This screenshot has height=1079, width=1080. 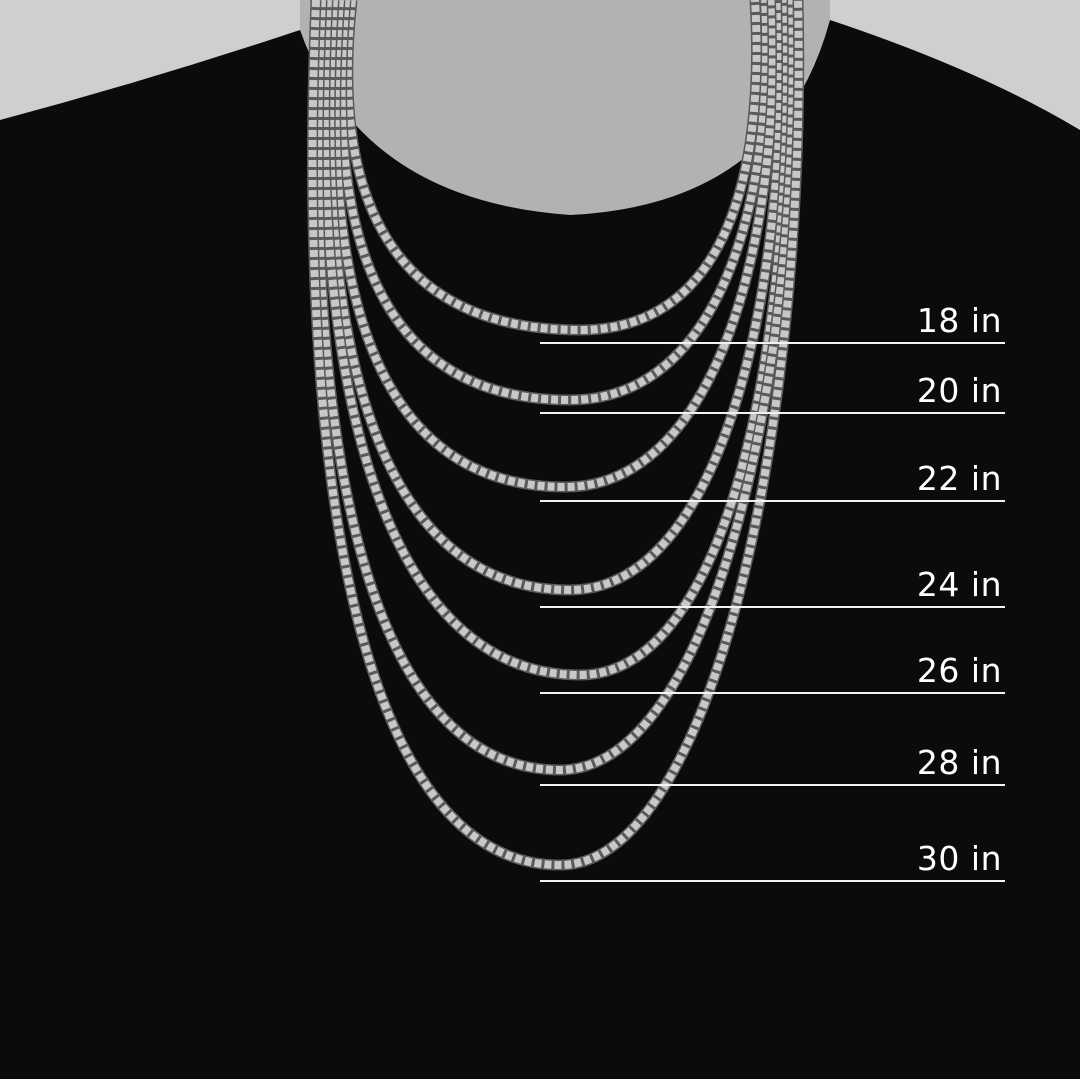 I want to click on length-label: 24 in, so click(x=959, y=584).